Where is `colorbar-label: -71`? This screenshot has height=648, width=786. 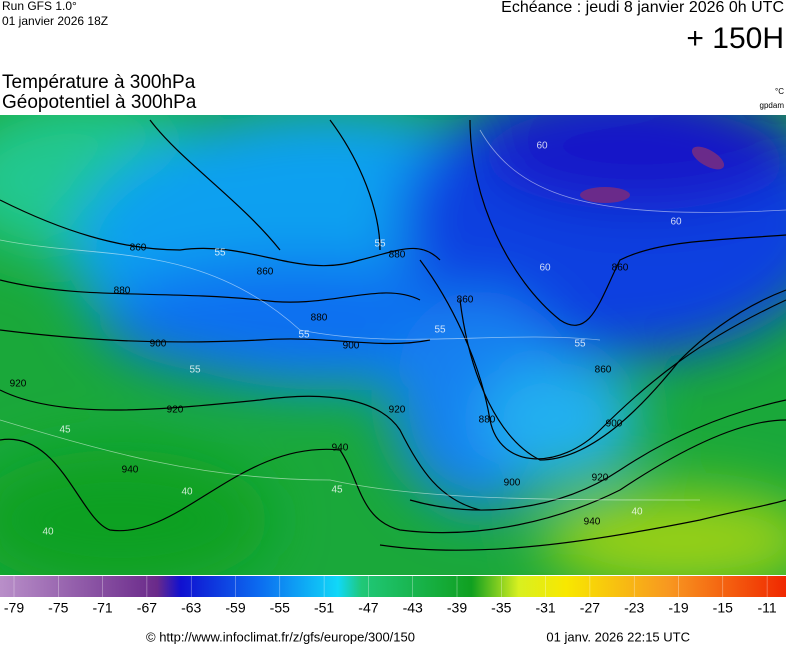
colorbar-label: -71 is located at coordinates (102, 608).